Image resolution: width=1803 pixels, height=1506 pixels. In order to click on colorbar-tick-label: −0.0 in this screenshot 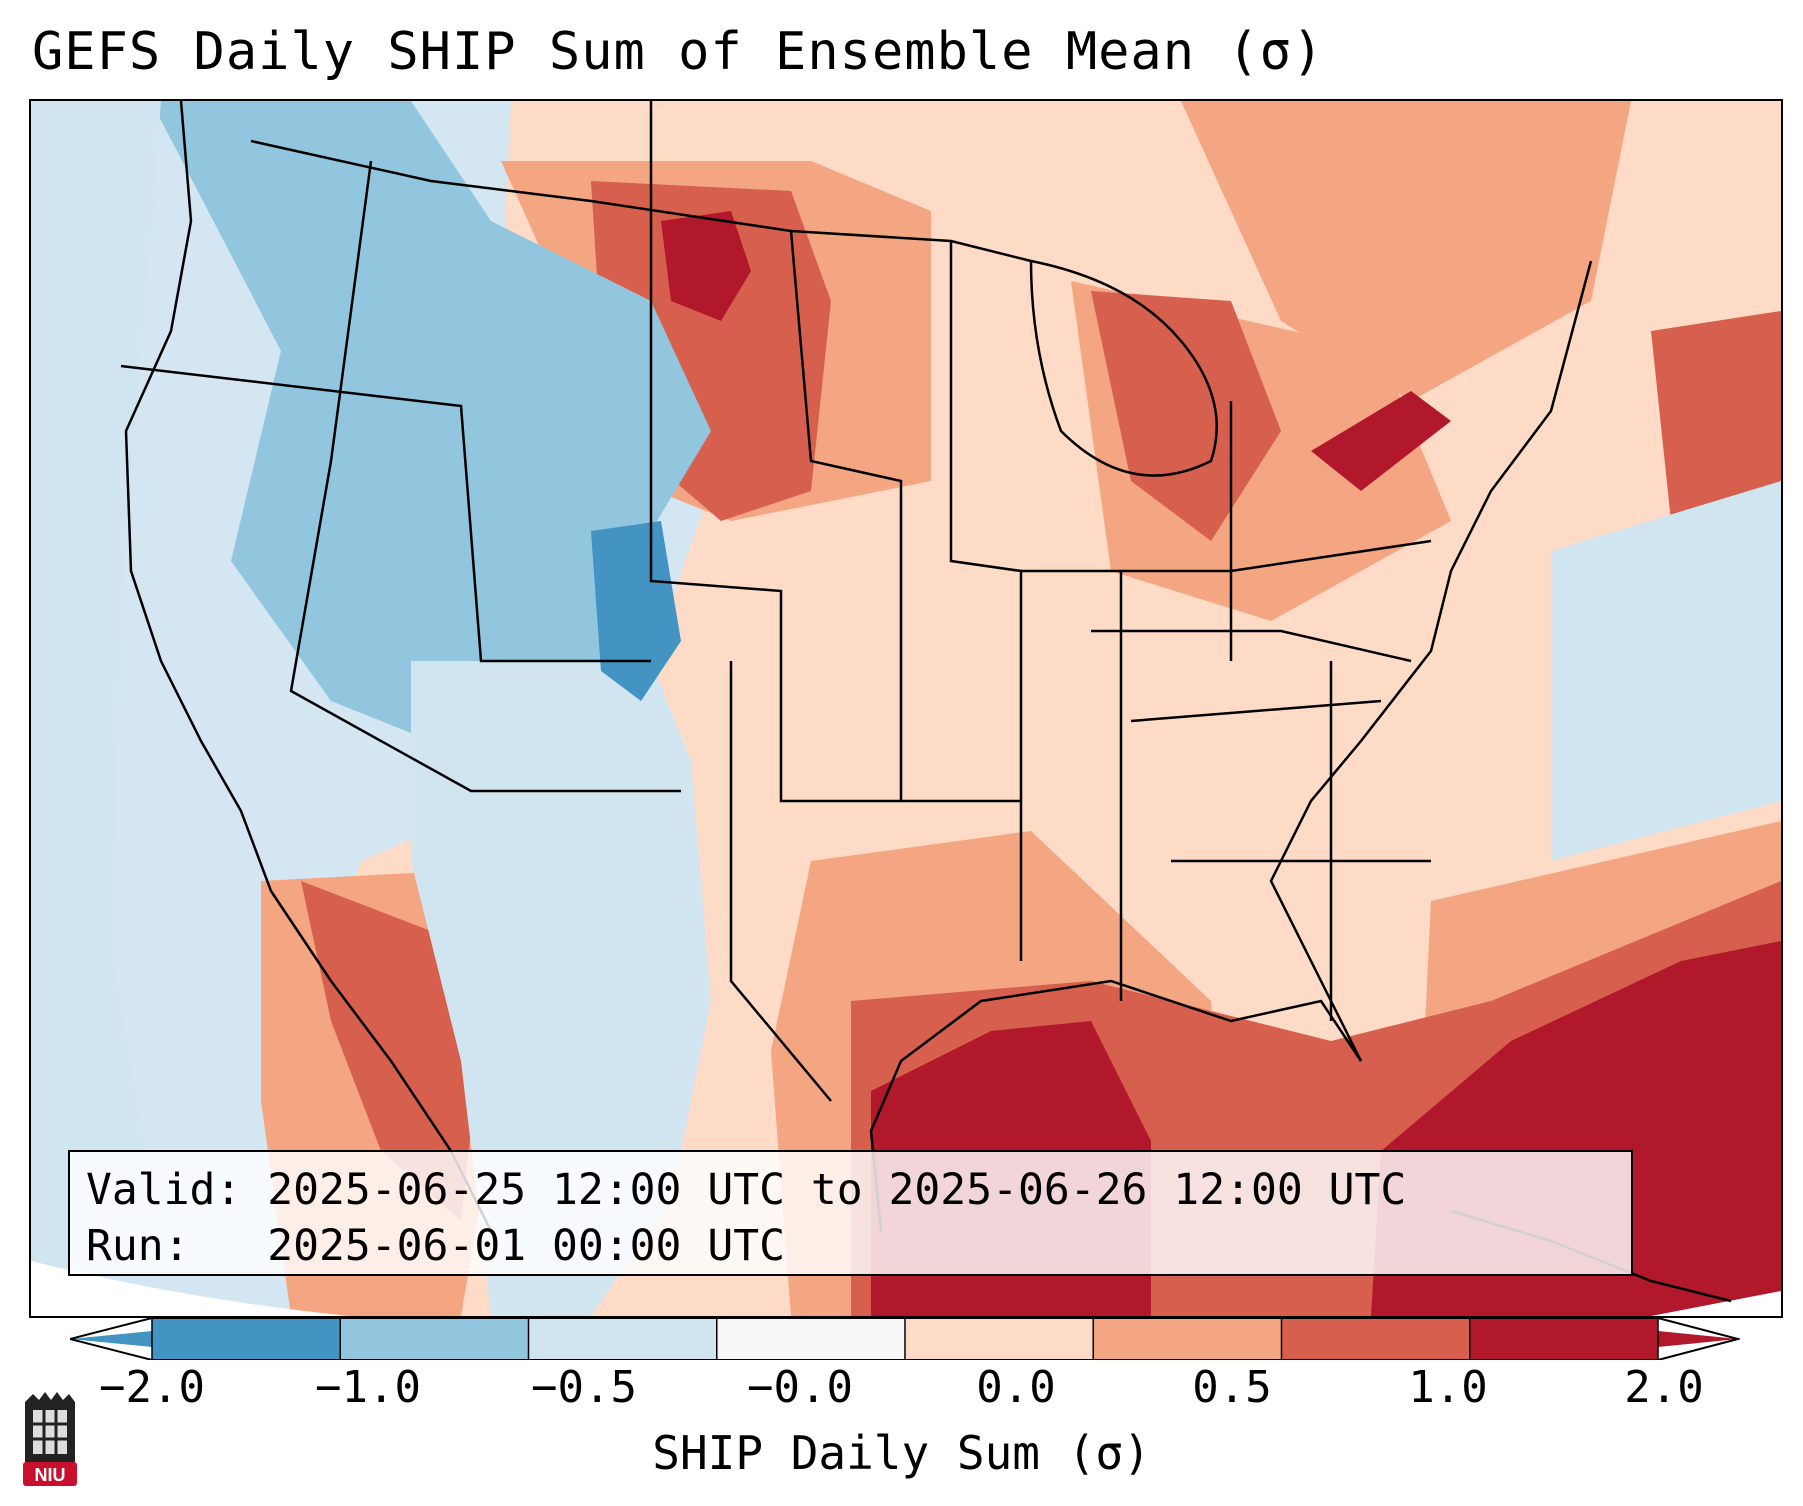, I will do `click(800, 1387)`.